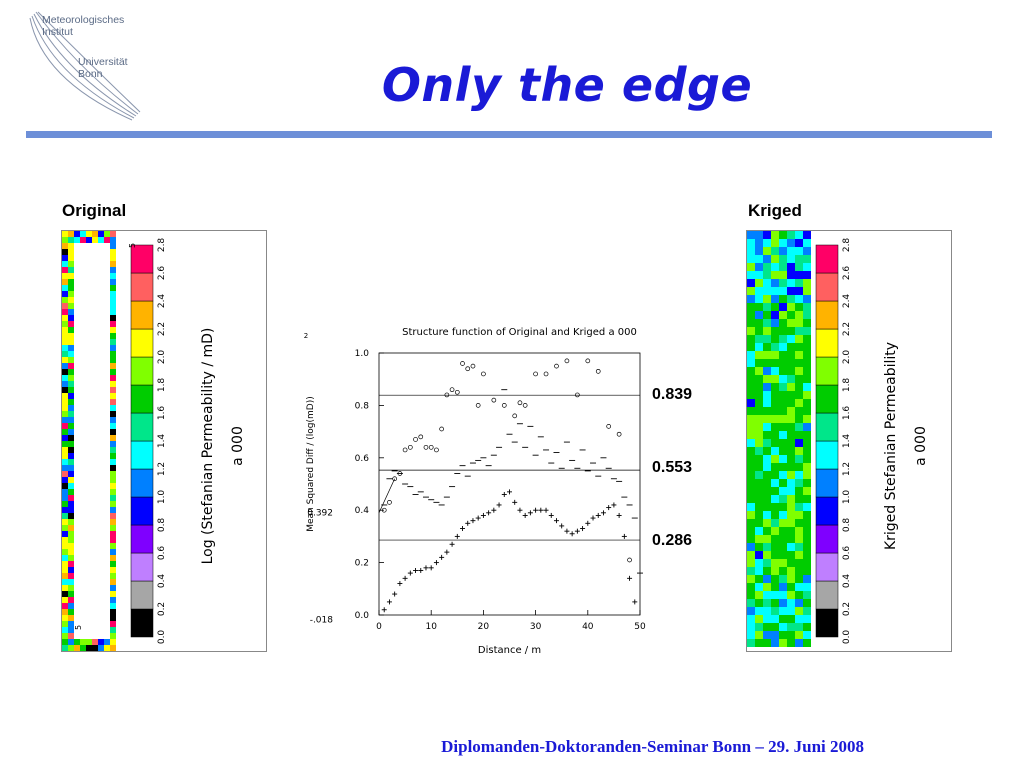  I want to click on y-extra-label: -.018, so click(322, 621).